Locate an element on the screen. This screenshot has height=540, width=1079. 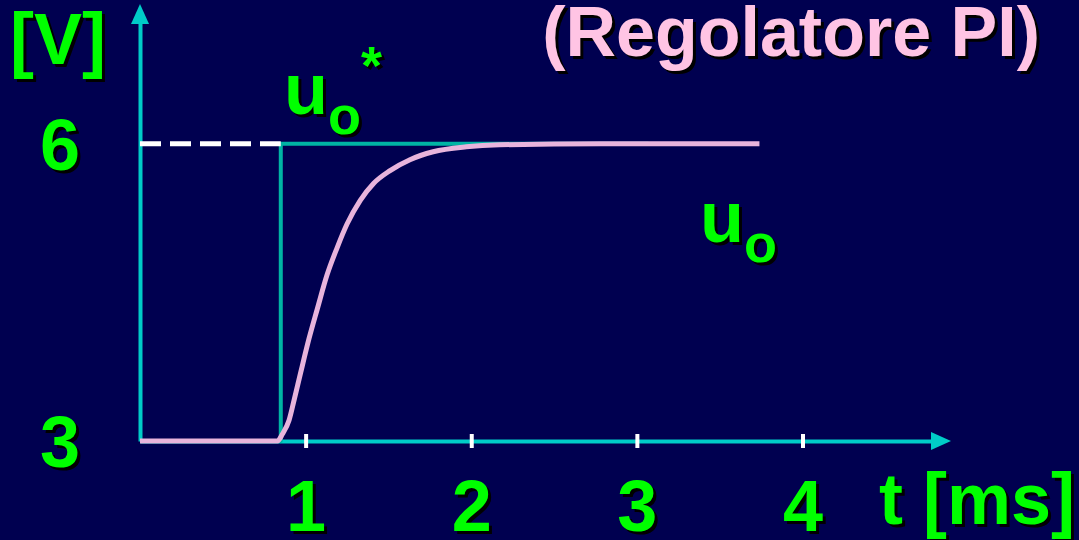
chart-title: (Regolatore PI) is located at coordinates (791, 35).